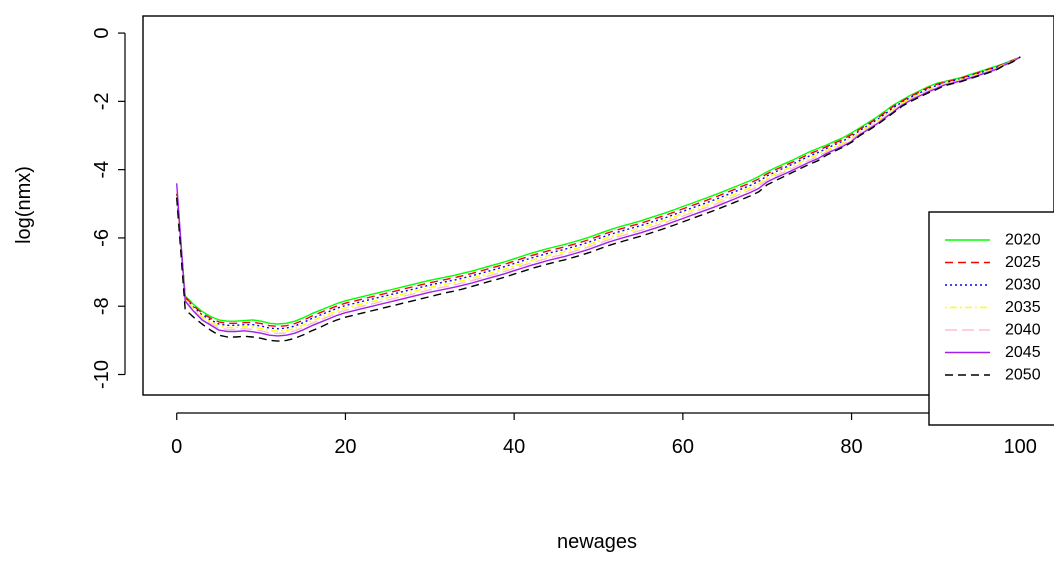 This screenshot has width=1054, height=564. I want to click on legend-label-2050: 2050, so click(1023, 375).